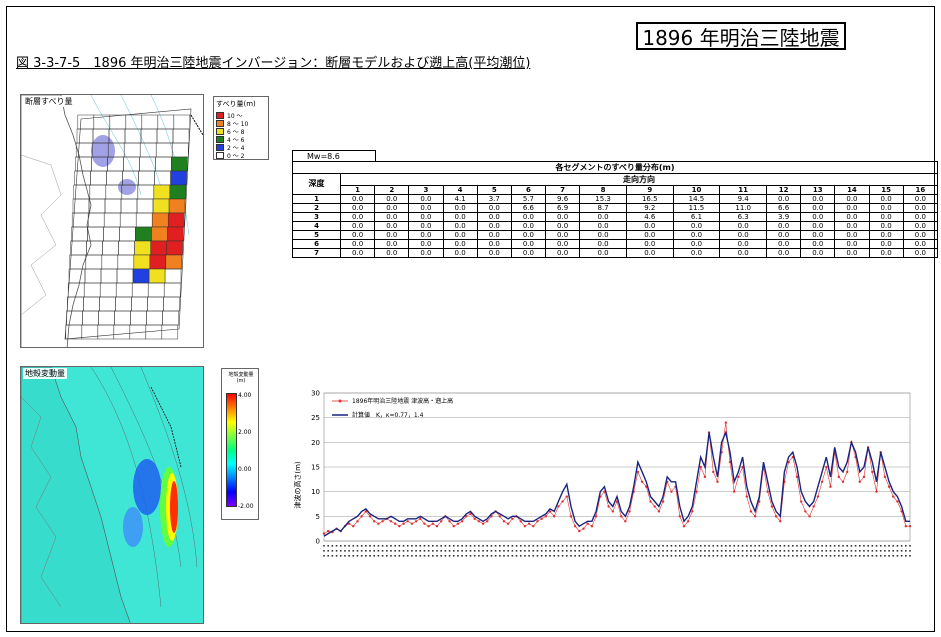  What do you see at coordinates (649, 190) in the screenshot?
I see `column-header: 9` at bounding box center [649, 190].